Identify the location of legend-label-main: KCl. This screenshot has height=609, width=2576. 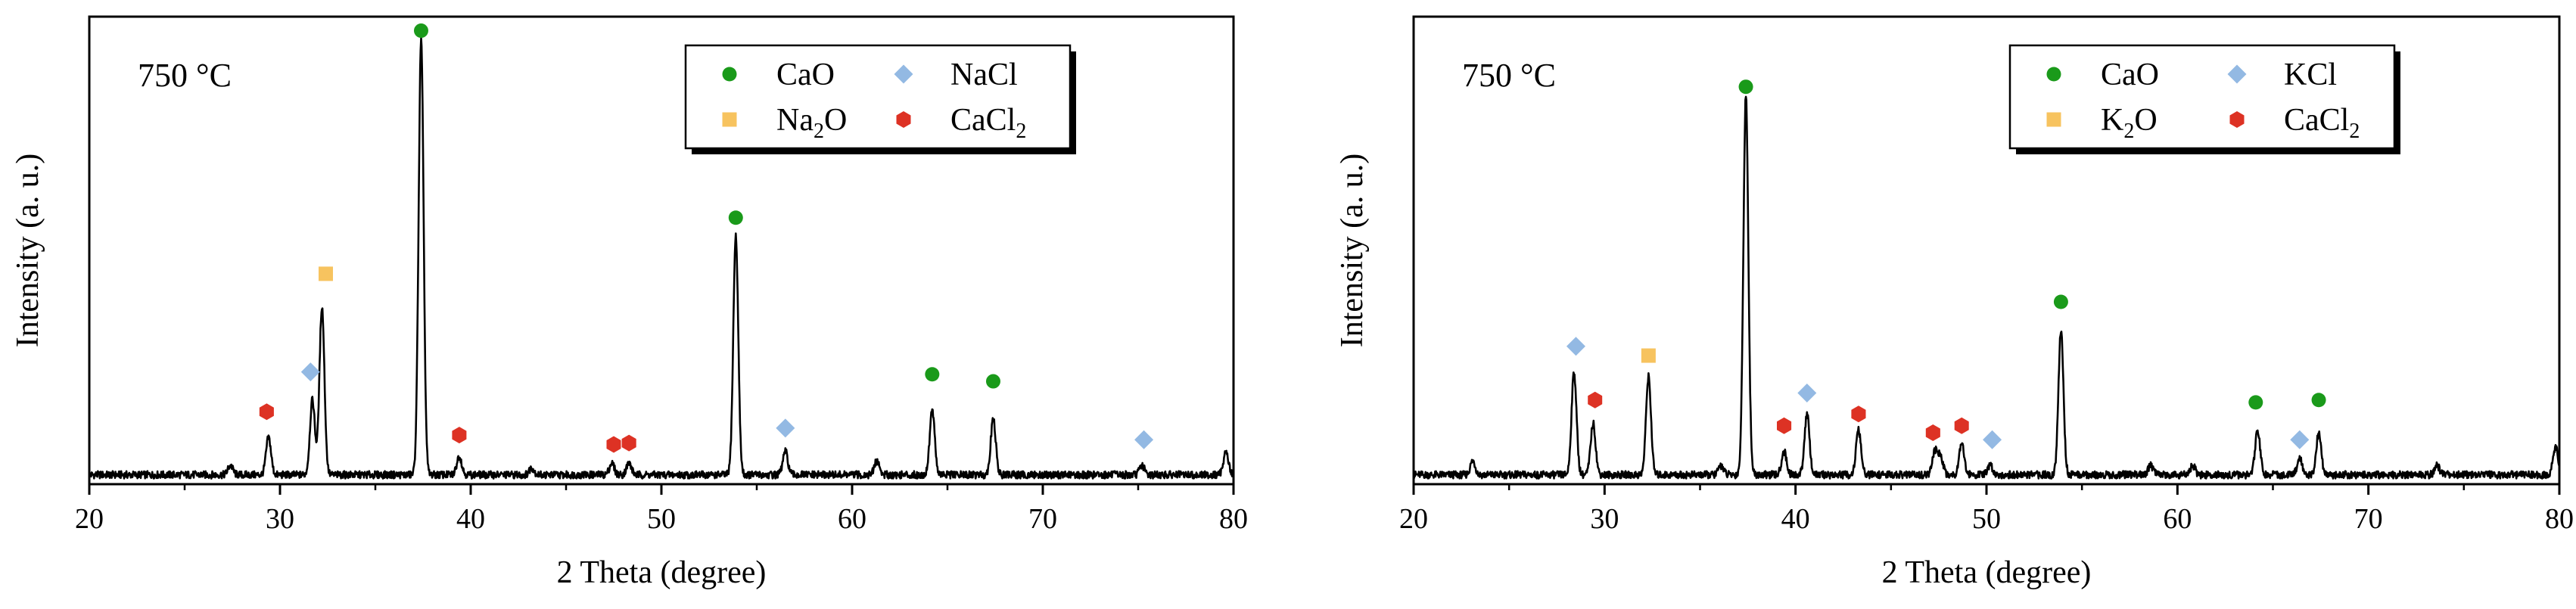
(2310, 74).